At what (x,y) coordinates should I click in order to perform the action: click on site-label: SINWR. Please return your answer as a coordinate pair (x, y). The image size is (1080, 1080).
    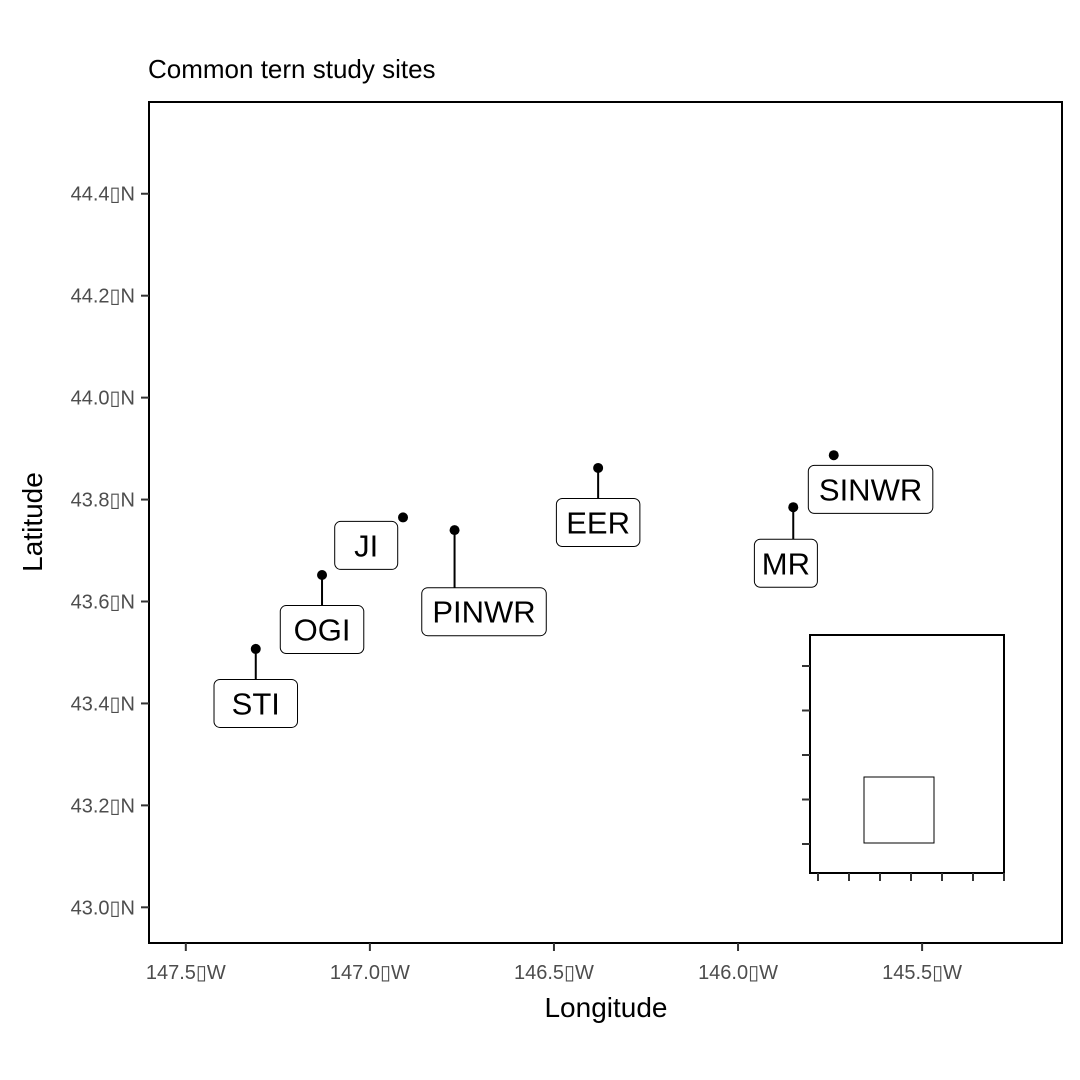
    Looking at the image, I should click on (870, 489).